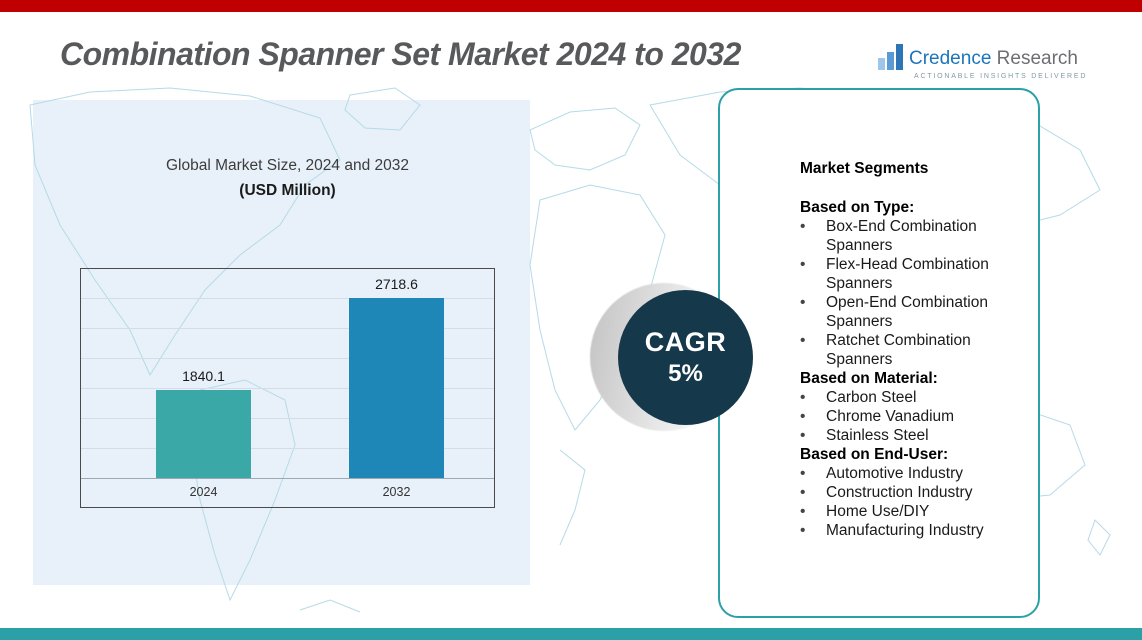 This screenshot has height=640, width=1142. What do you see at coordinates (886, 492) in the screenshot?
I see `segment-item: • Construction Industry` at bounding box center [886, 492].